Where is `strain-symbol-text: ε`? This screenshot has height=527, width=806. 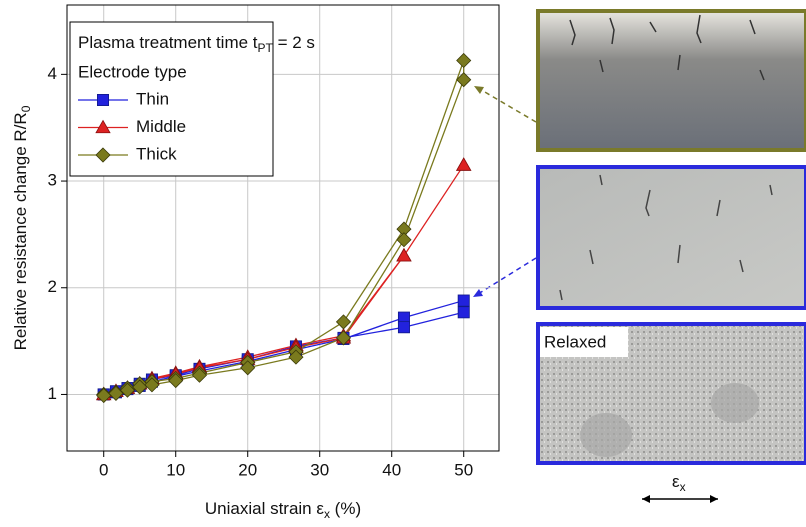
strain-symbol-text: ε is located at coordinates (676, 481).